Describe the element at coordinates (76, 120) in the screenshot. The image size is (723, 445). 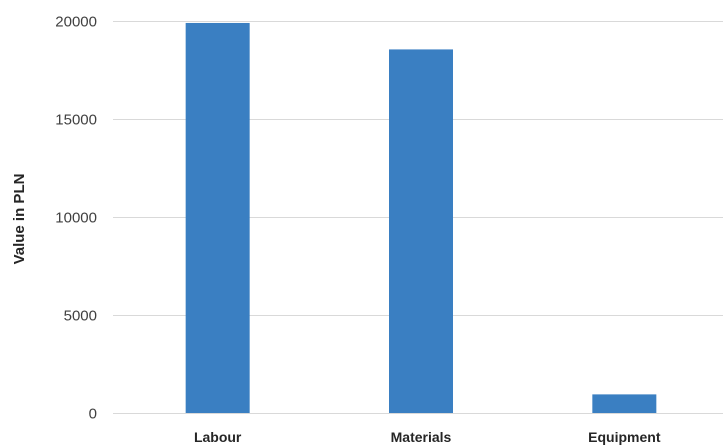
I see `y-tick-label: 15000` at that location.